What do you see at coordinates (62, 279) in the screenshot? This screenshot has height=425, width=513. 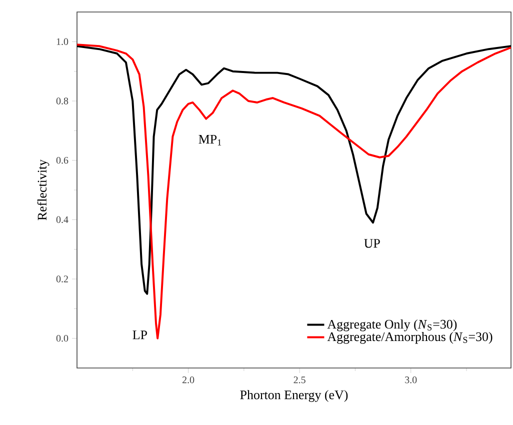 I see `y-tick-label: 0.2` at bounding box center [62, 279].